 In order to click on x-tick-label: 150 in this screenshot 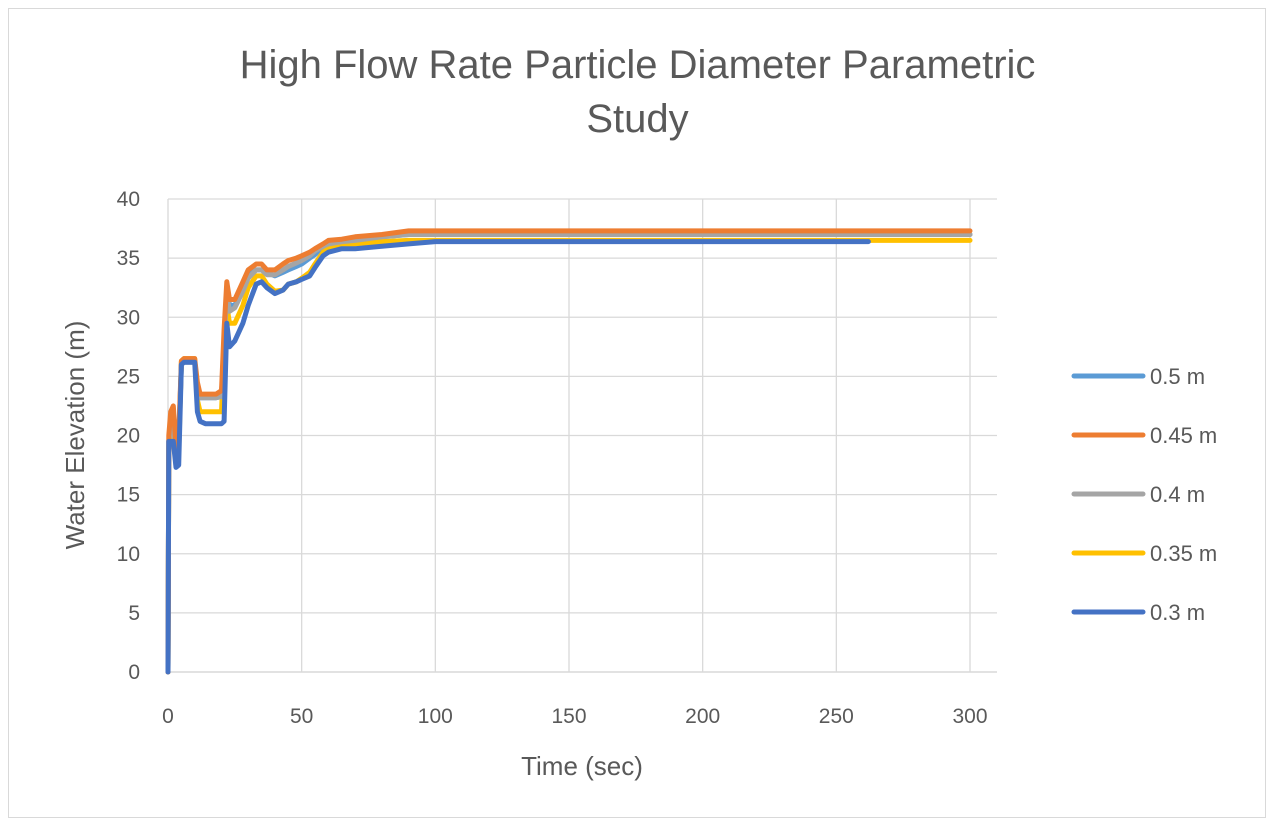, I will do `click(568, 716)`.